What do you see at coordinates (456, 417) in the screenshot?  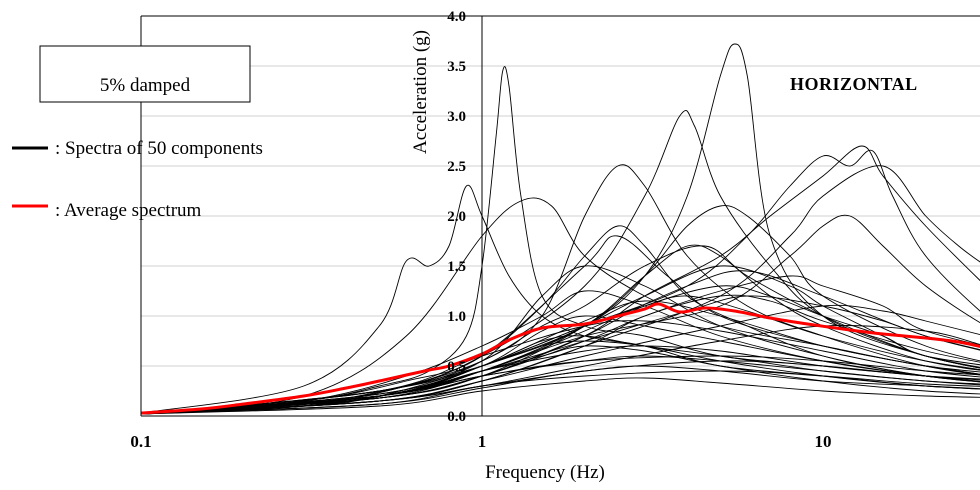 I see `y-tick-label-0: 0.0` at bounding box center [456, 417].